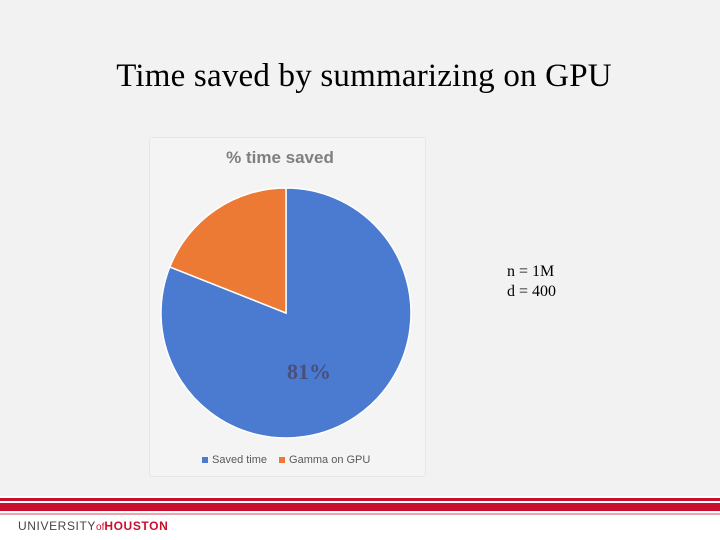  Describe the element at coordinates (309, 371) in the screenshot. I see `pie-data-label-saved-time: 81%` at that location.